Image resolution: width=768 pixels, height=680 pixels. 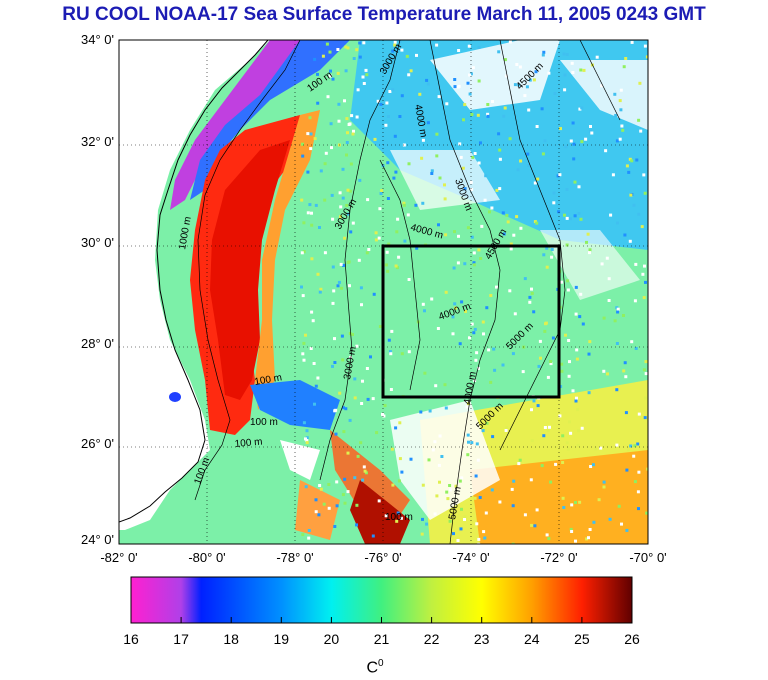 What do you see at coordinates (181, 639) in the screenshot?
I see `colorbar-tick-label: 17` at bounding box center [181, 639].